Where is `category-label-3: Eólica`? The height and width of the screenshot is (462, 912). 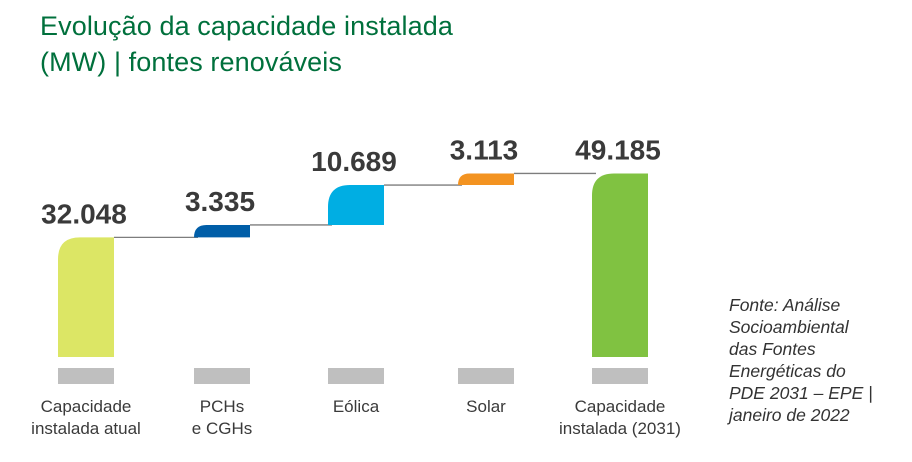
category-label-3: Eólica is located at coordinates (356, 406).